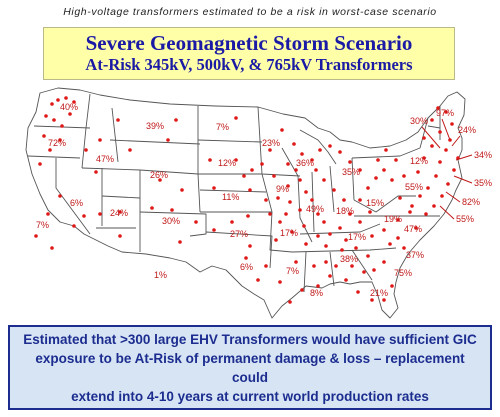 This screenshot has height=417, width=500. I want to click on wv-va-border, so click(384, 204).